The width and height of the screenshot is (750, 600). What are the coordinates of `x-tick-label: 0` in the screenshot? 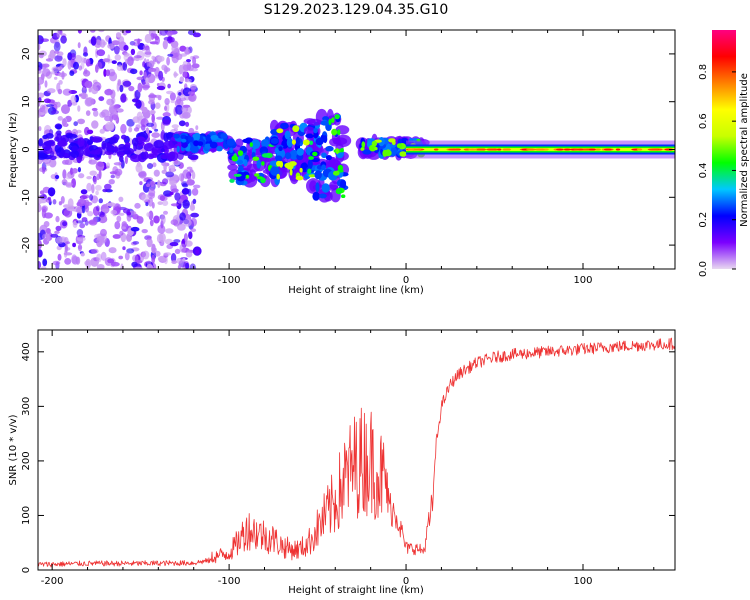 It's located at (406, 581).